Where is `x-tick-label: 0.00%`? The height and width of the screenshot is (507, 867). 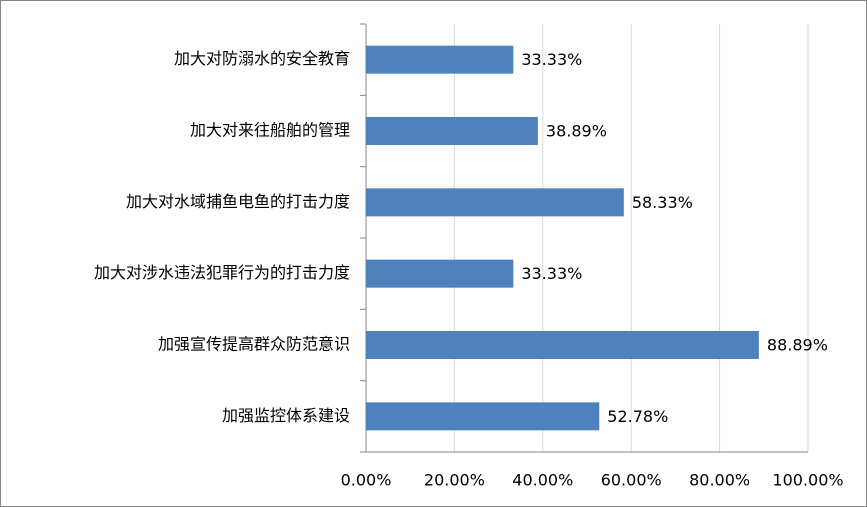 x-tick-label: 0.00% is located at coordinates (366, 480).